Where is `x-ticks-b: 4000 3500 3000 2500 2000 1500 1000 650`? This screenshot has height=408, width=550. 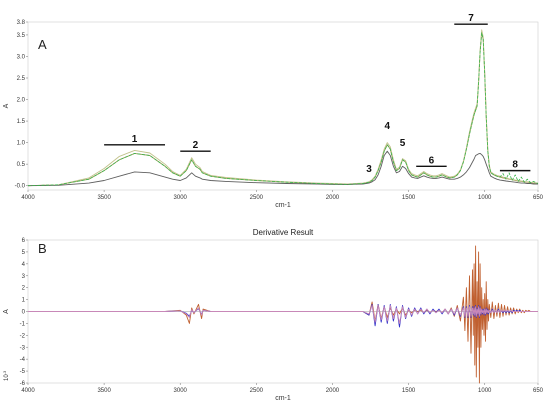
x-ticks-b: 4000 3500 3000 2500 2000 1500 1000 650 is located at coordinates (282, 388).